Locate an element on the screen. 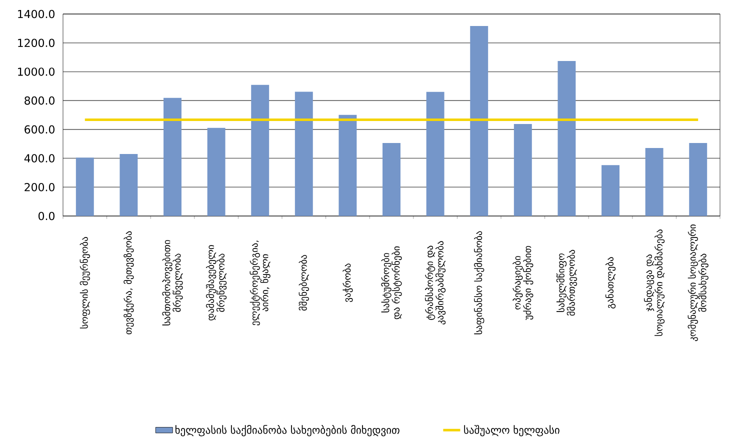 This screenshot has width=730, height=443. y-tick-label: 800.0 is located at coordinates (39, 100).